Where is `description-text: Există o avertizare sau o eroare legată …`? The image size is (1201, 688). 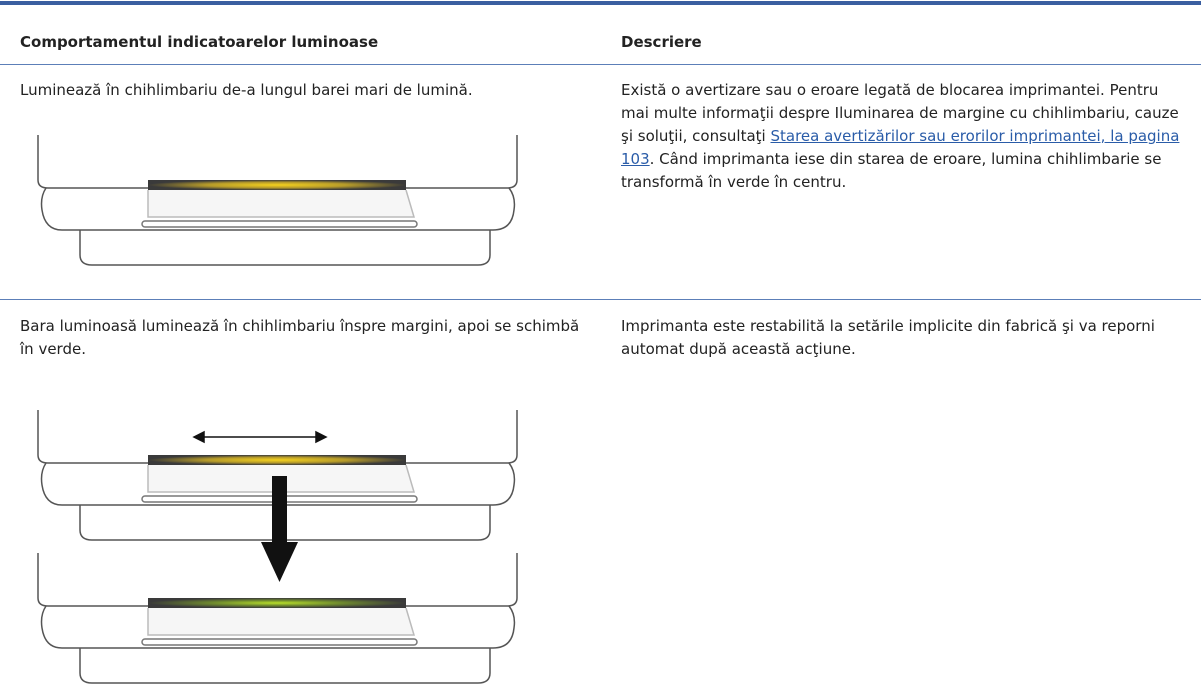
description-text: Există o avertizare sau o eroare legată … is located at coordinates (906, 136).